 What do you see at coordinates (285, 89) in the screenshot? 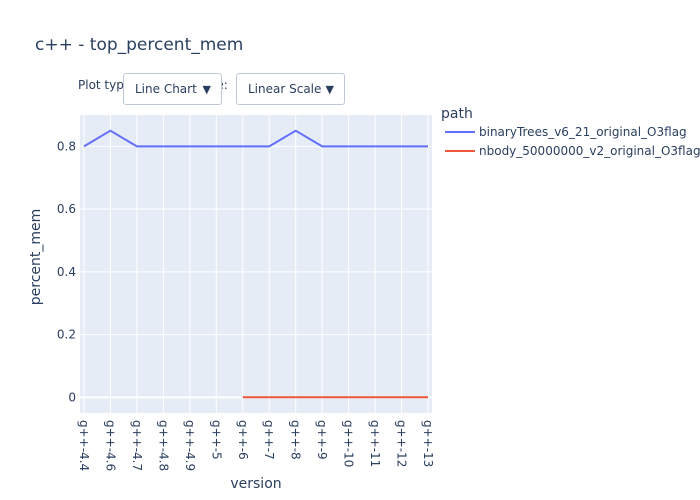
I see `scale-value: Linear Scale` at bounding box center [285, 89].